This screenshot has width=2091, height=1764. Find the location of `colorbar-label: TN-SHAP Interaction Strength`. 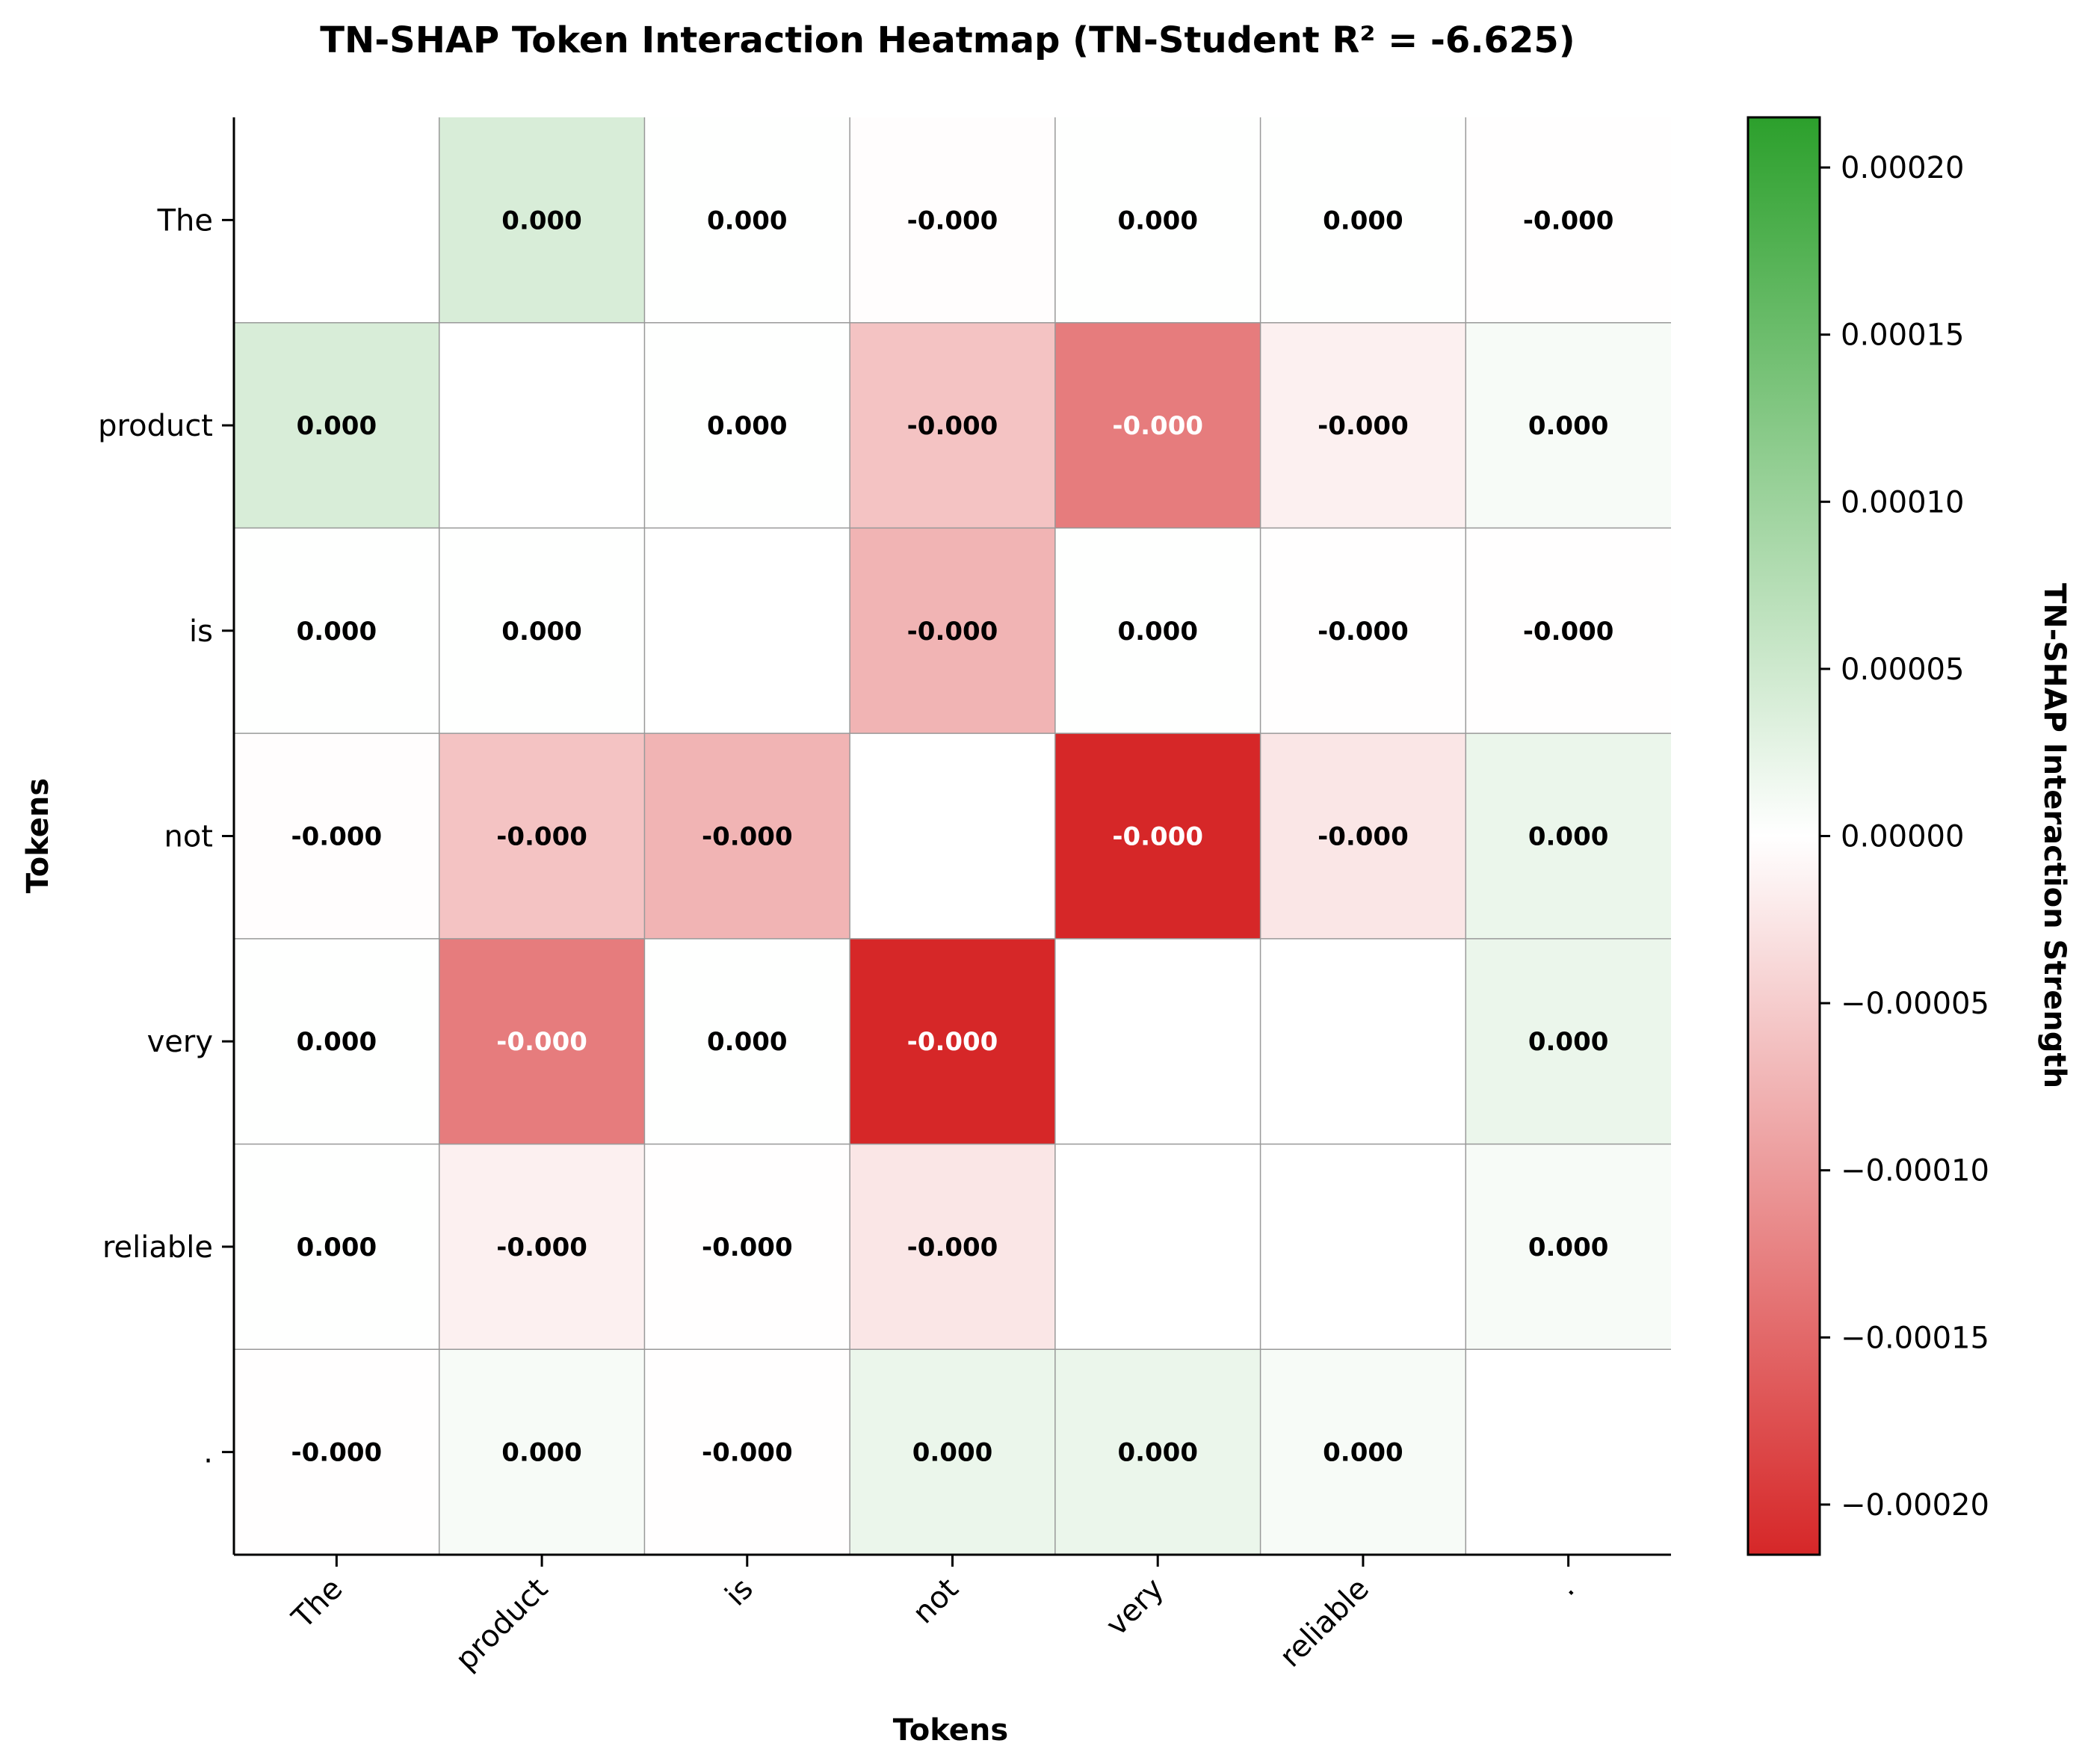

colorbar-label: TN-SHAP Interaction Strength is located at coordinates (2054, 835).